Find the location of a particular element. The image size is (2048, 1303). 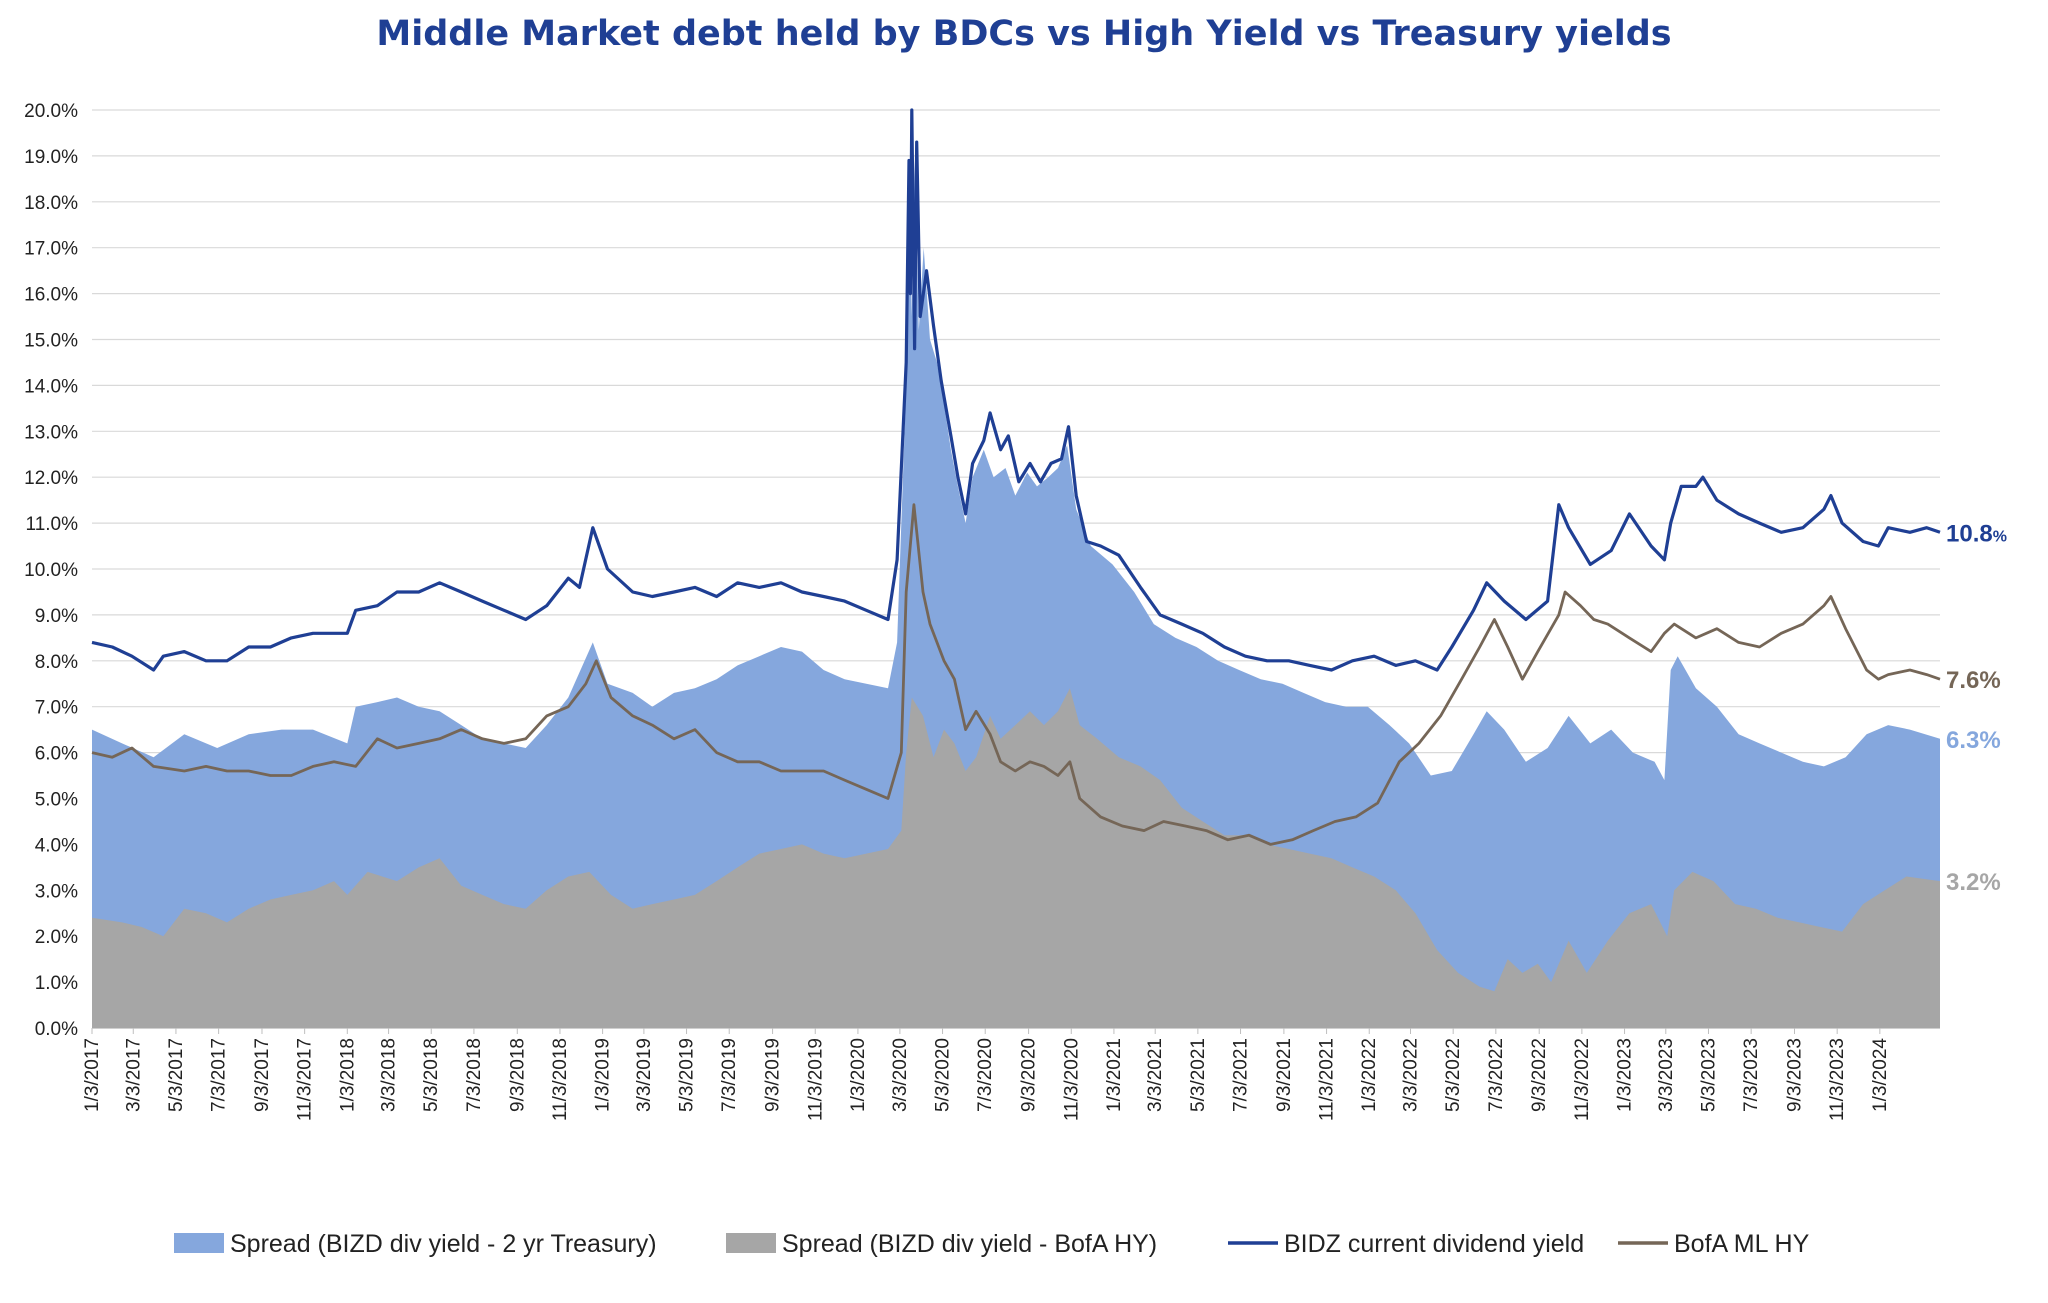

x-tick-label: 11/3/2018 is located at coordinates (560, 1079).